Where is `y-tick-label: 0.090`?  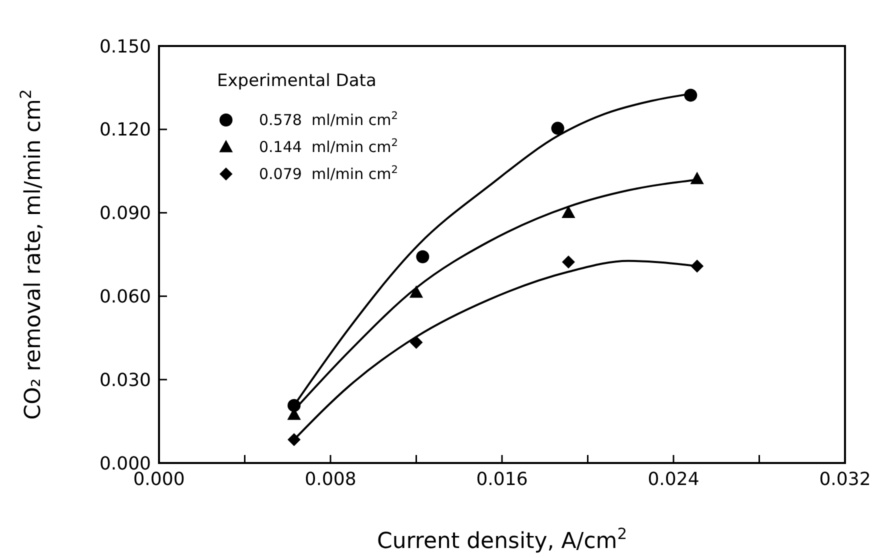 y-tick-label: 0.090 is located at coordinates (125, 213).